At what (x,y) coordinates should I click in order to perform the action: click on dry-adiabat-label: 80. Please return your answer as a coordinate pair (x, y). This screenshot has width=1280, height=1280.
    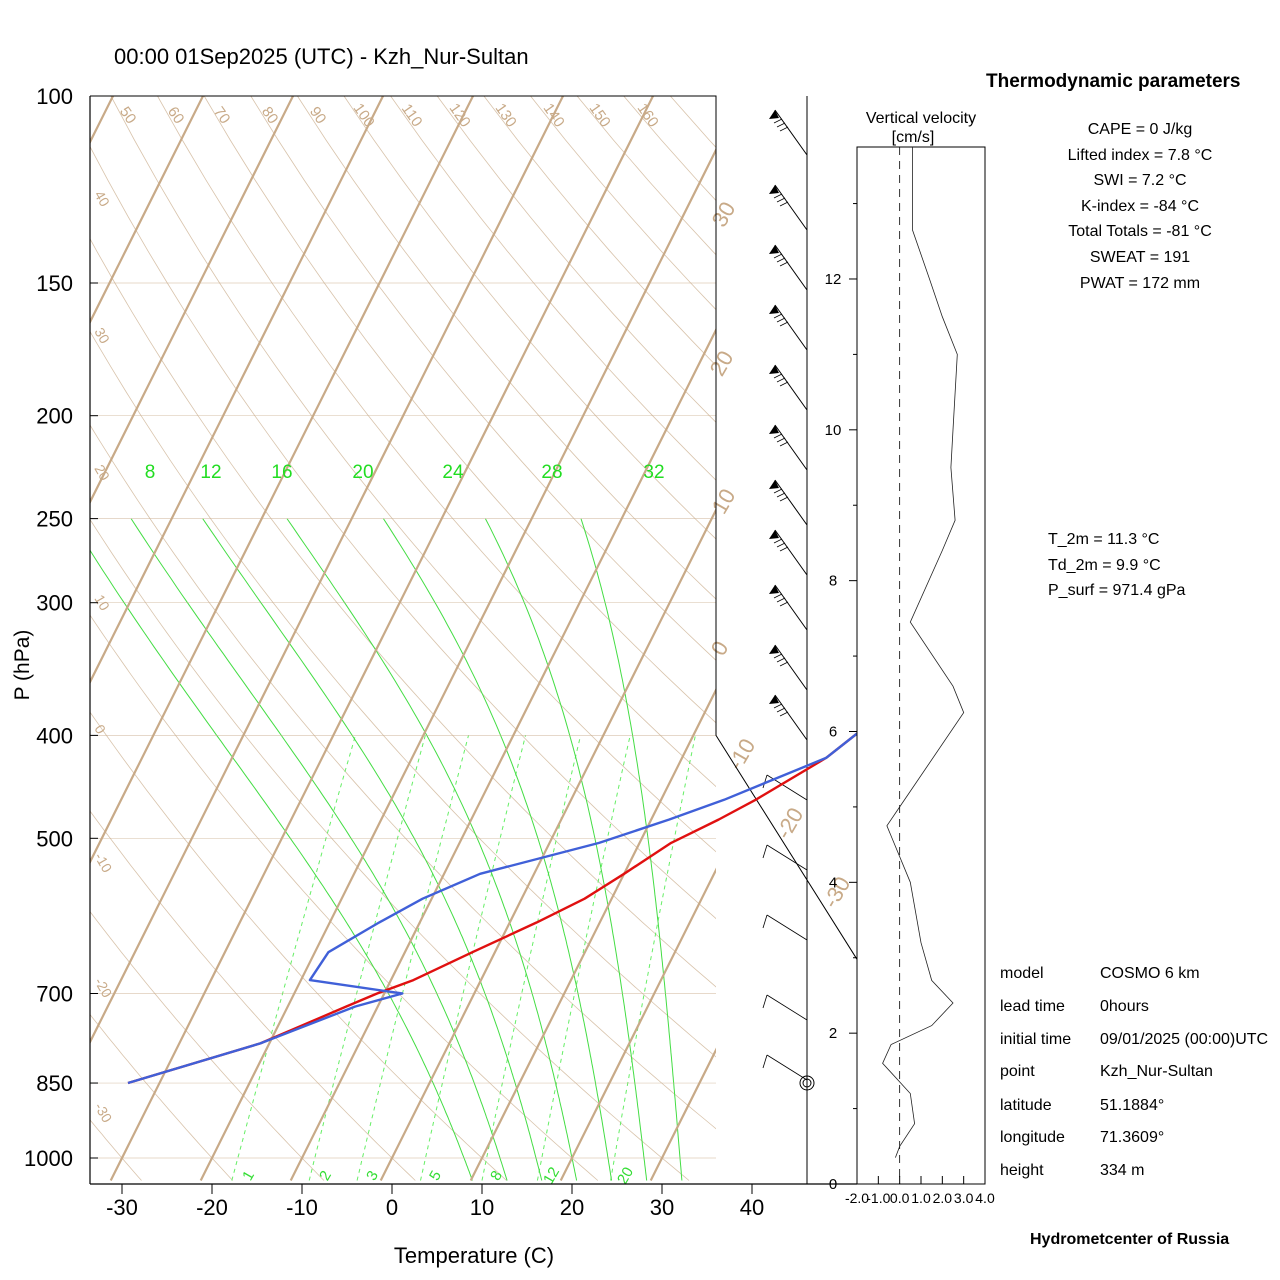
    Looking at the image, I should click on (269, 115).